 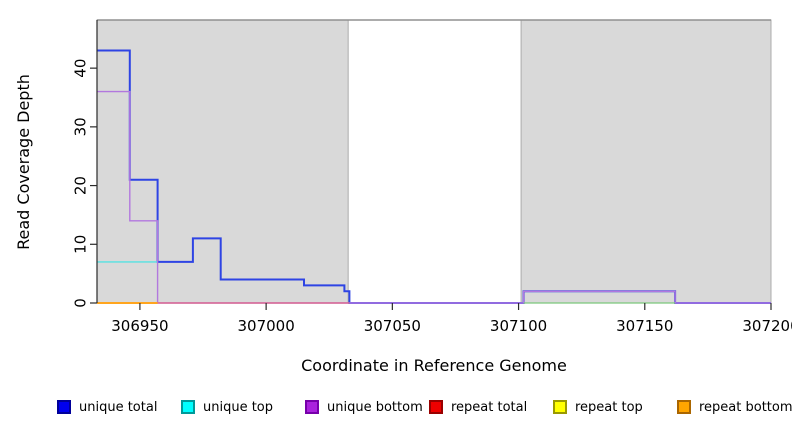 I want to click on y-tick-label: 0, so click(x=81, y=303).